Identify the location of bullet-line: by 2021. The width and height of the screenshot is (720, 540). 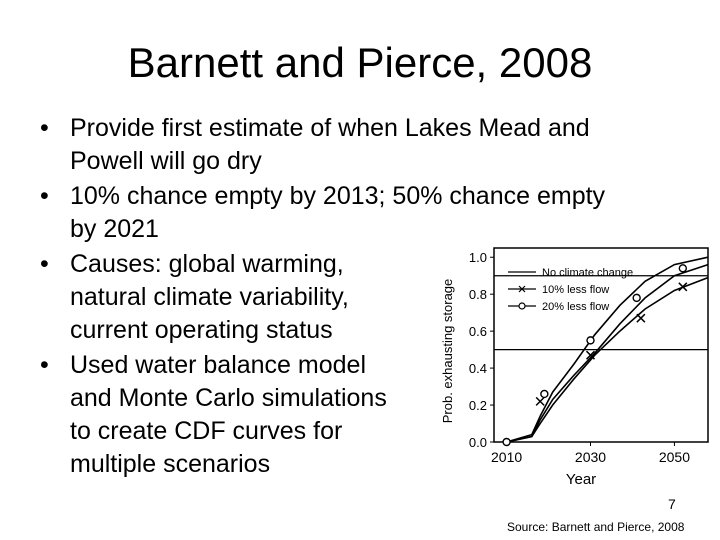
(114, 229).